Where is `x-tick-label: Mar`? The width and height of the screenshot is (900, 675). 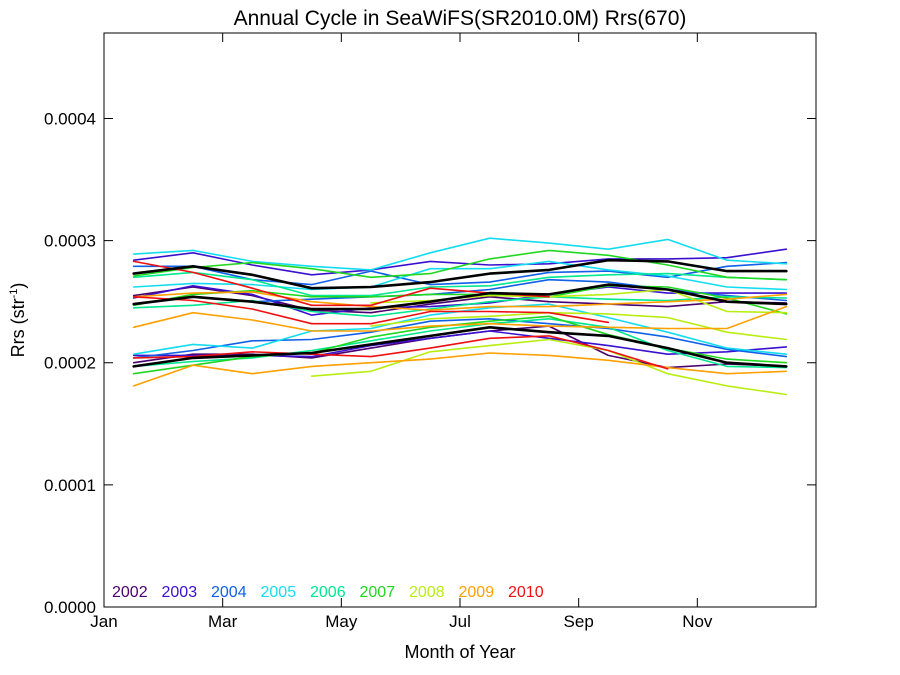
x-tick-label: Mar is located at coordinates (223, 621).